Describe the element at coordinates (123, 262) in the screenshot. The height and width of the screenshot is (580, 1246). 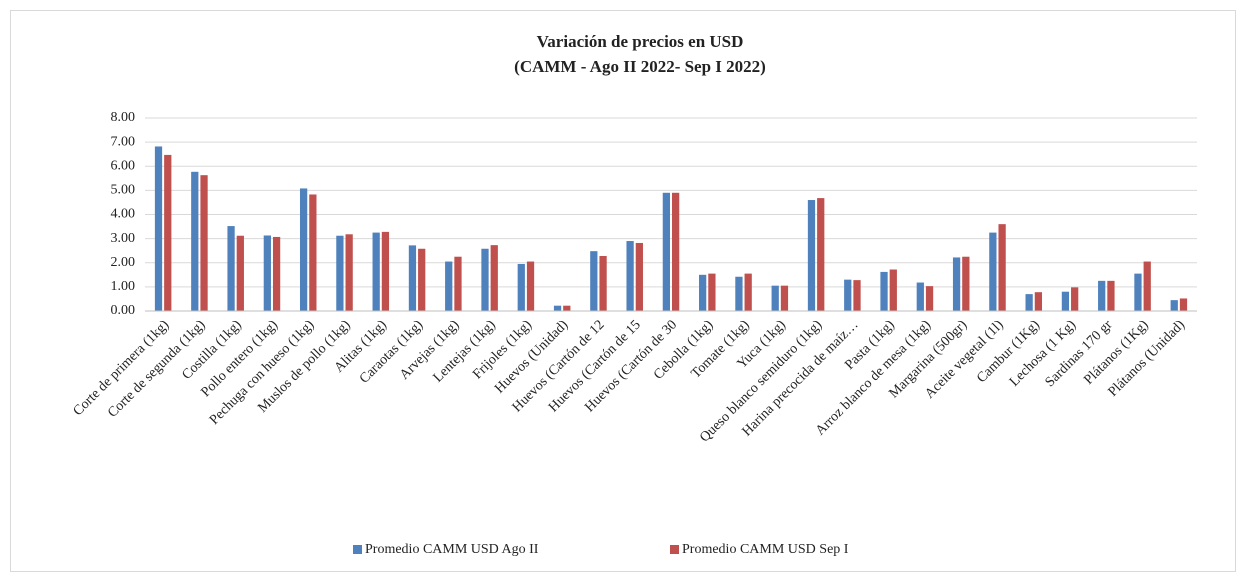
I see `y-tick-label: 2.00` at that location.